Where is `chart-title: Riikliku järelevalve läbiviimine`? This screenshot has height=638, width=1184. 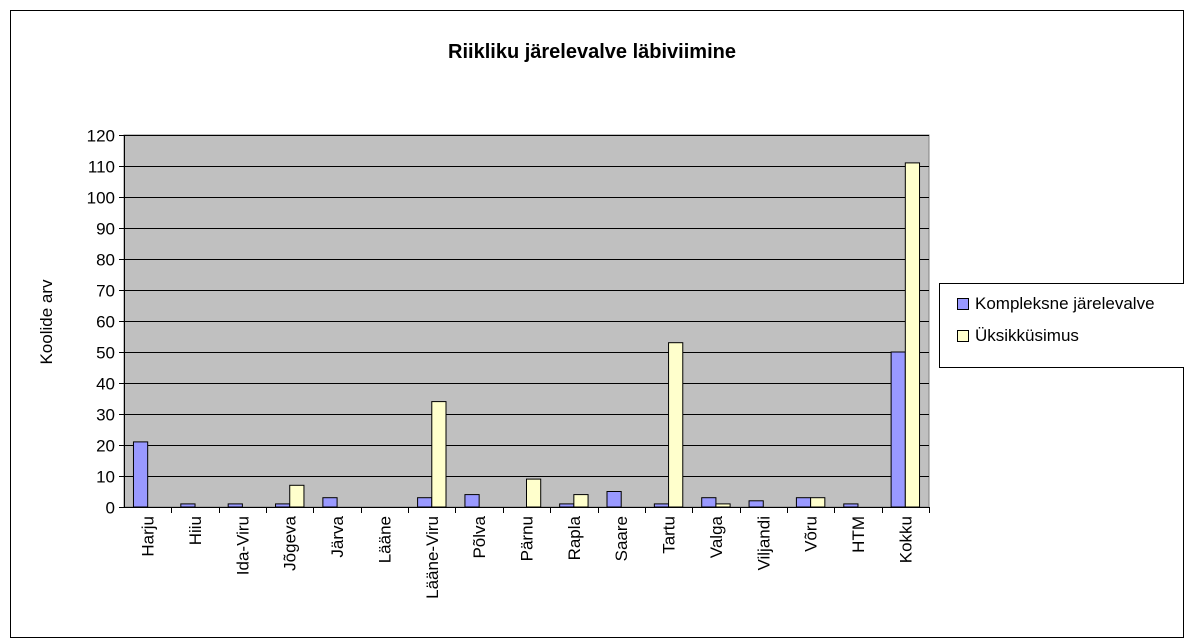
chart-title: Riikliku järelevalve läbiviimine is located at coordinates (592, 52).